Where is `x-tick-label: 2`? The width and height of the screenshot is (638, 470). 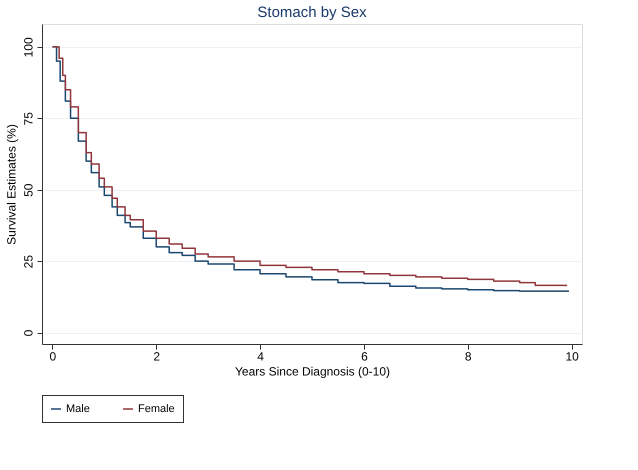 x-tick-label: 2 is located at coordinates (156, 357).